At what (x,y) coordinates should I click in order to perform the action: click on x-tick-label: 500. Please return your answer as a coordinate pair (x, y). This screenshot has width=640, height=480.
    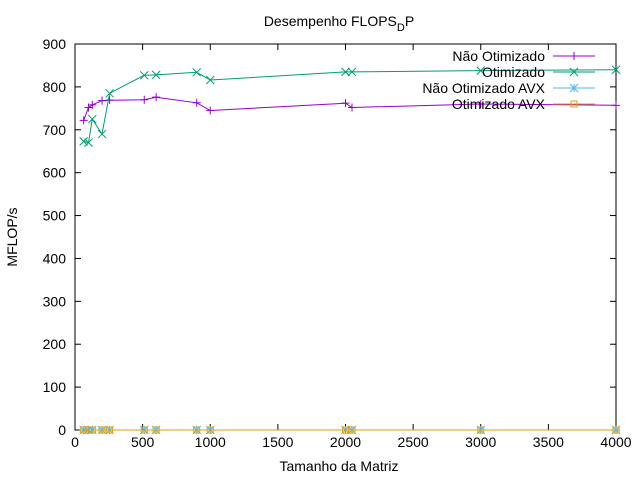
    Looking at the image, I should click on (143, 442).